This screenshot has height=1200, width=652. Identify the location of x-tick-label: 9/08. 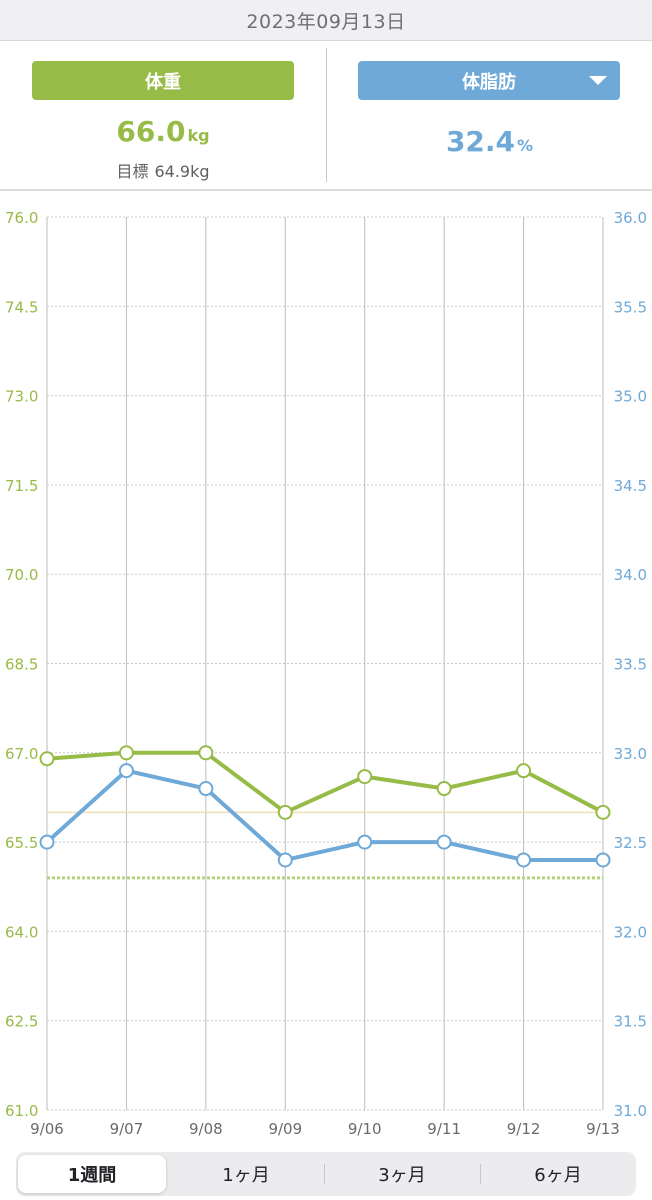
(206, 1129).